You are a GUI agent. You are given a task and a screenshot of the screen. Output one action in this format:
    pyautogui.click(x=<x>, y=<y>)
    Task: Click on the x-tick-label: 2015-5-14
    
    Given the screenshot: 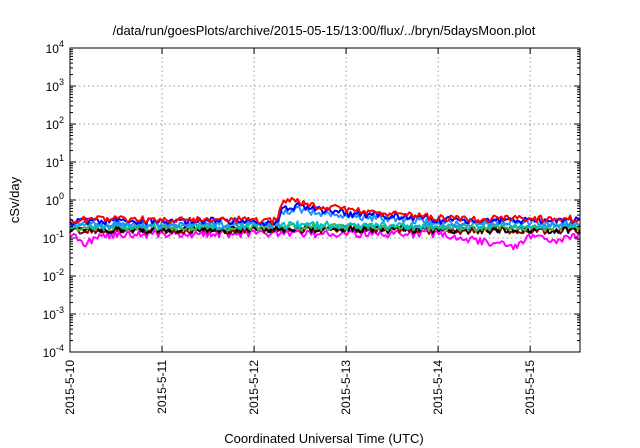 What is the action you would take?
    pyautogui.click(x=438, y=387)
    